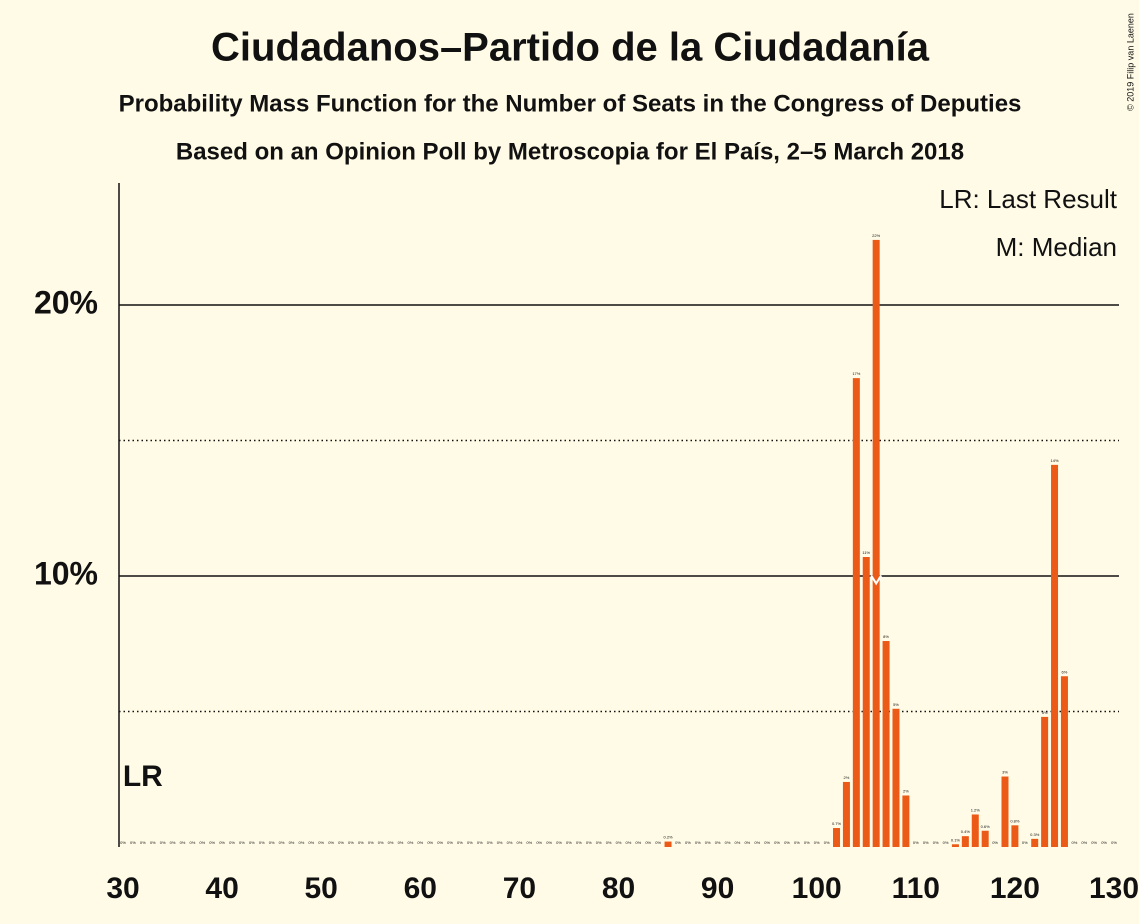 The width and height of the screenshot is (1139, 924). Describe the element at coordinates (66, 302) in the screenshot. I see `y-tick-label: 20%` at that location.